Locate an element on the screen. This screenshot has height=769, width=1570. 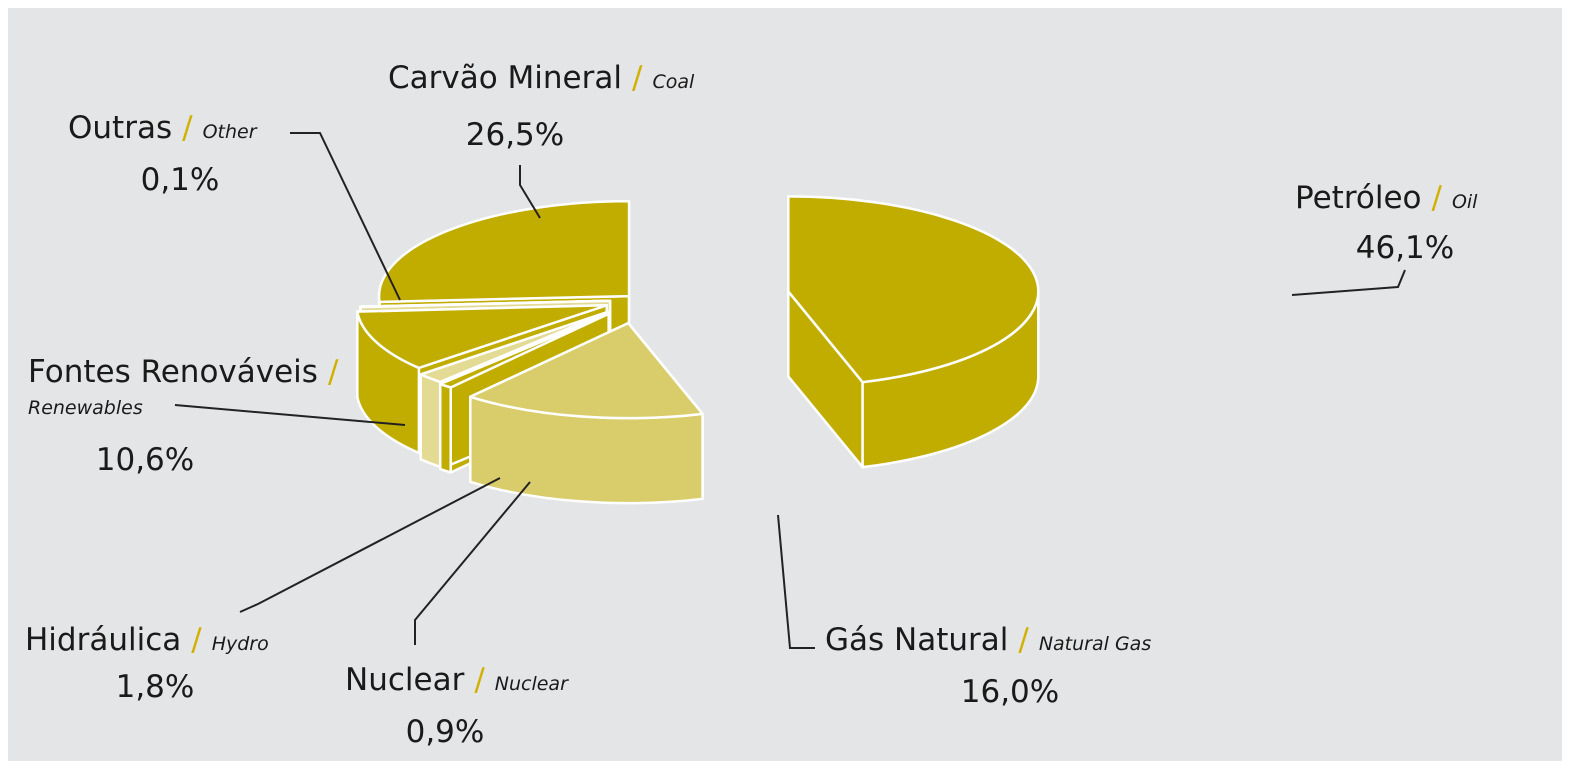
label-en: Oil is located at coordinates (1465, 202).